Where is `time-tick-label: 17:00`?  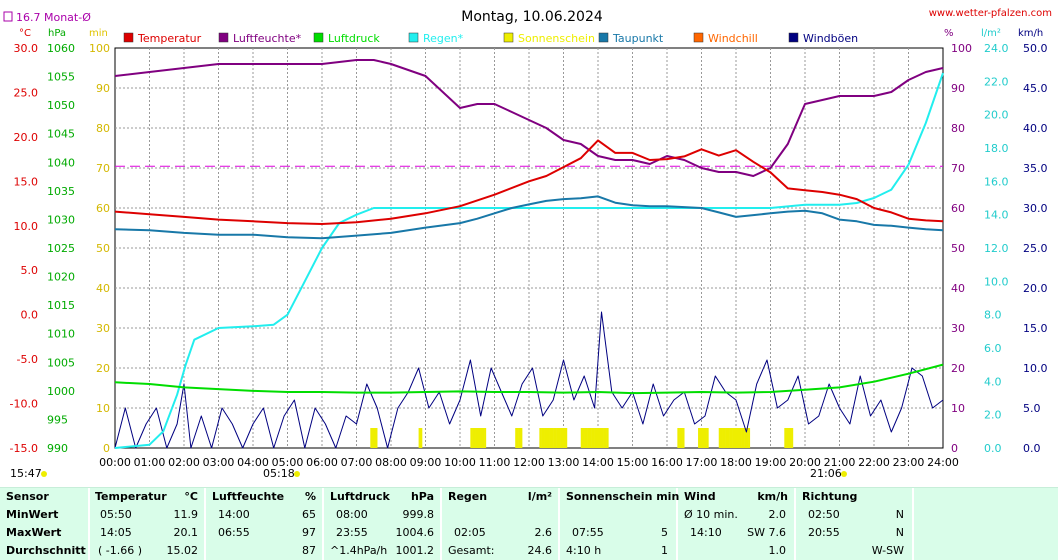 time-tick-label: 17:00 is located at coordinates (702, 462).